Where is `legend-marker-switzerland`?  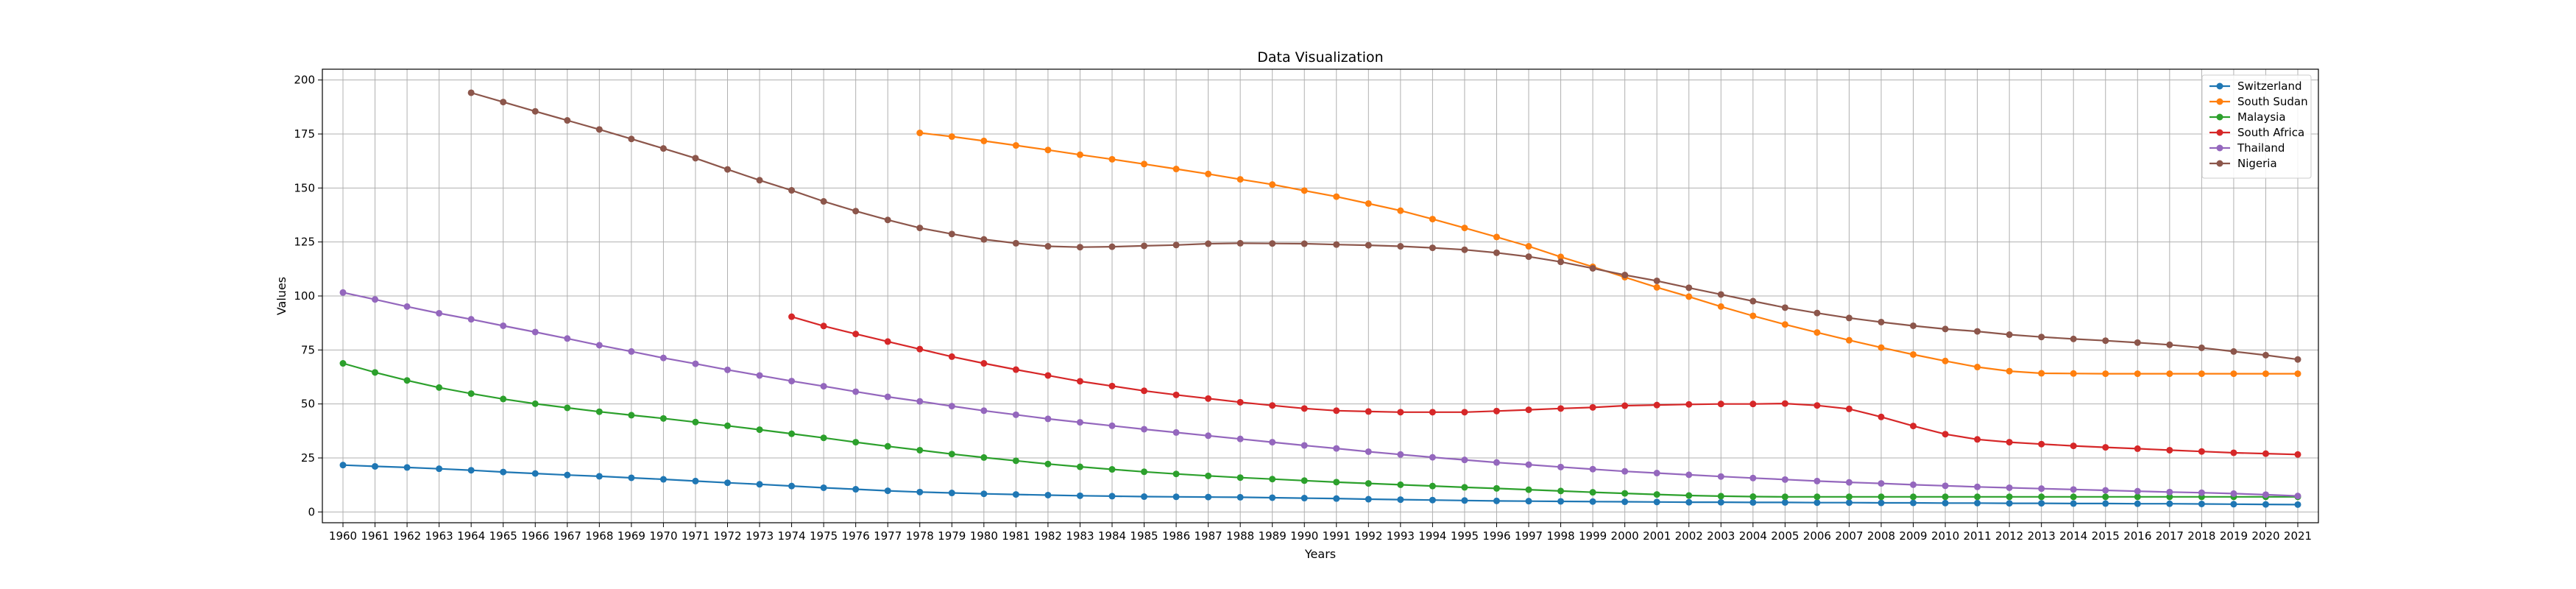 legend-marker-switzerland is located at coordinates (2219, 86).